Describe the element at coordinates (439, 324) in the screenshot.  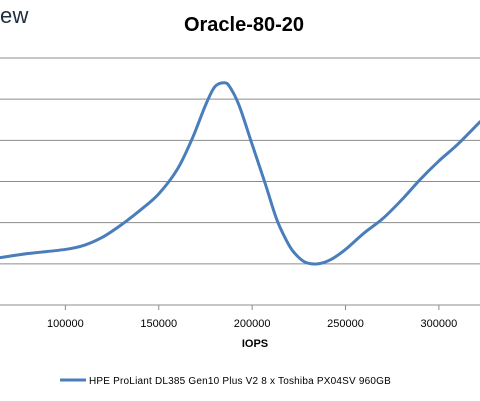
I see `x-tick-label: 300000` at that location.